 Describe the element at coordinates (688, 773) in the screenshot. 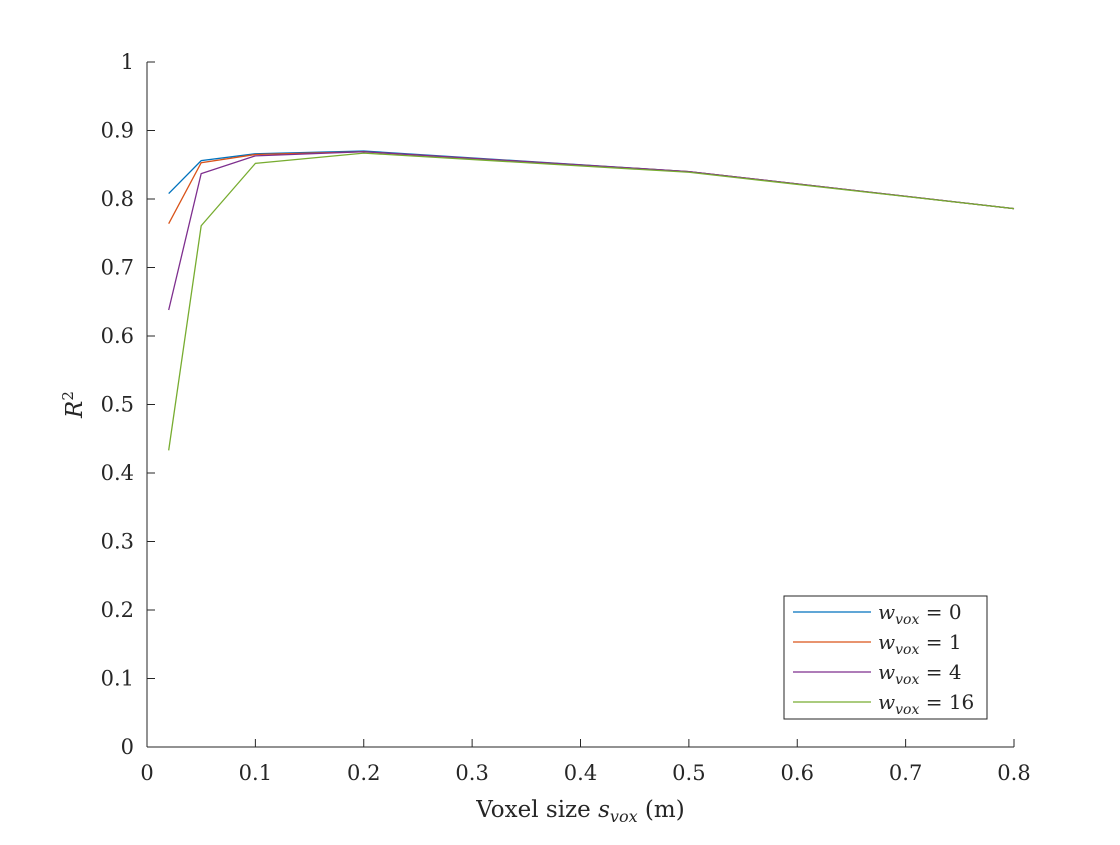

I see `x-tick-label: 0.5` at that location.